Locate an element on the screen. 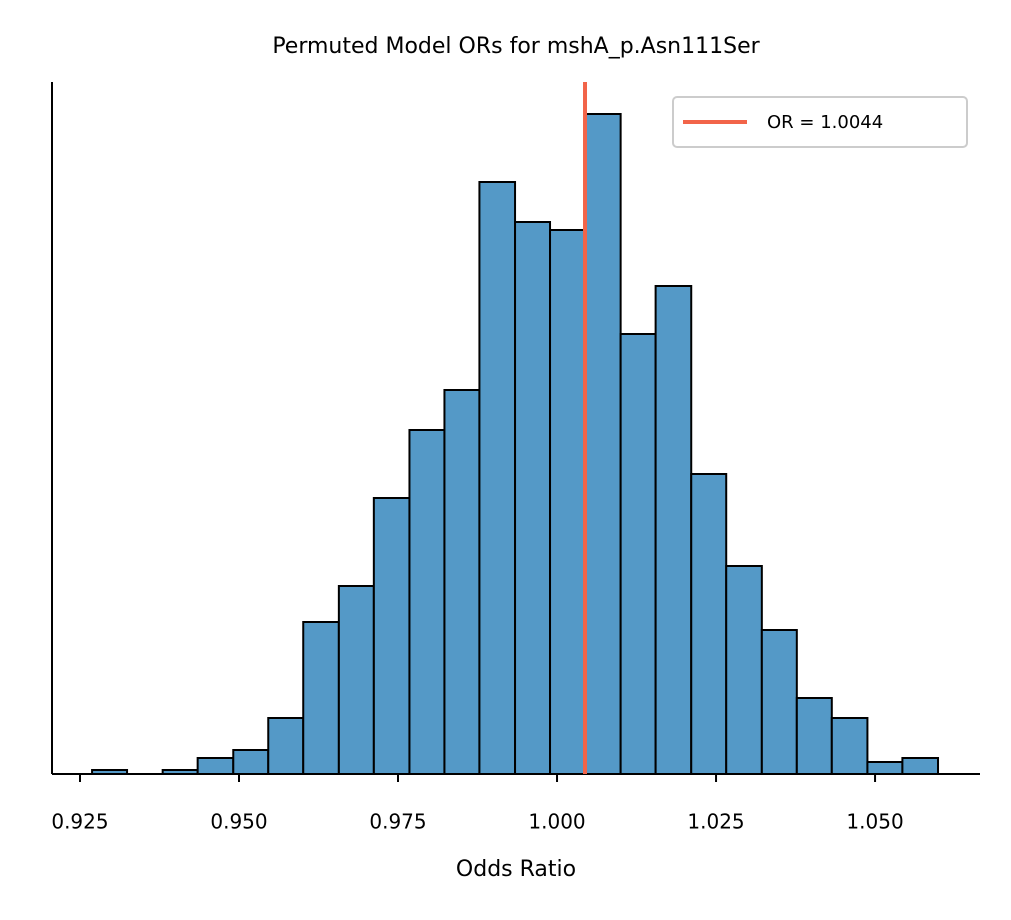 The height and width of the screenshot is (920, 1011). chart-title: Permuted Model ORs for mshA_p.Asn111Ser is located at coordinates (516, 46).